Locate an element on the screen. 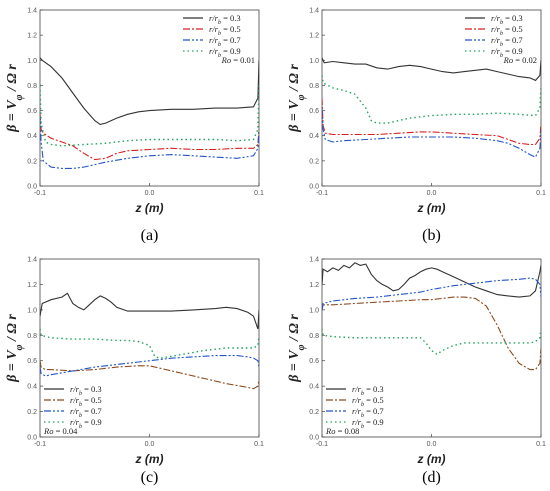 The image size is (550, 491). panel-caption: (b) is located at coordinates (431, 235).